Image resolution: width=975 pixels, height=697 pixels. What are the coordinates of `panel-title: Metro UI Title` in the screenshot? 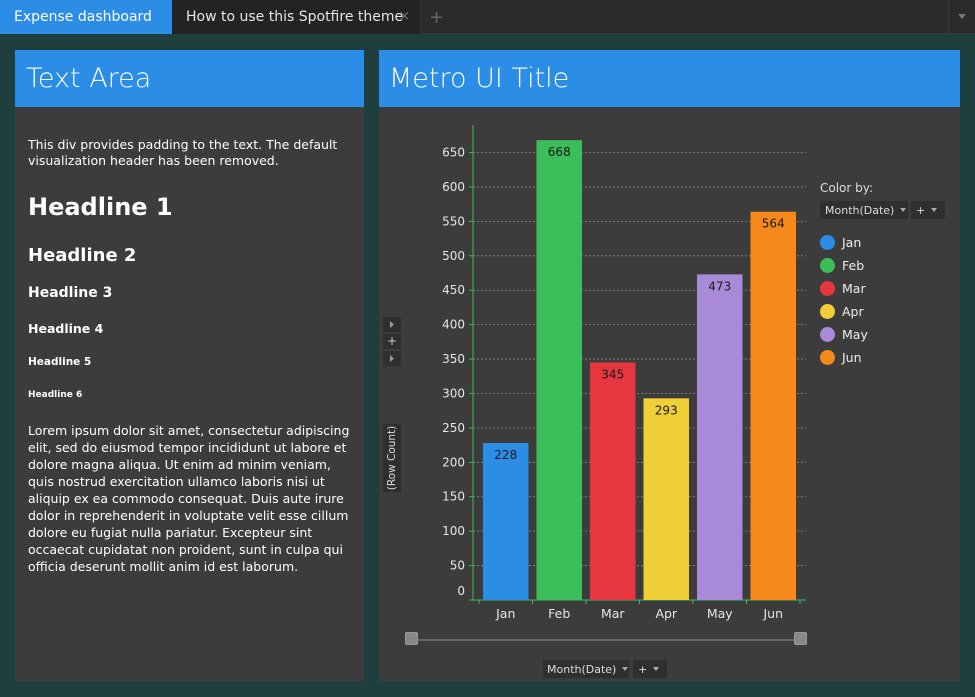 It's located at (669, 78).